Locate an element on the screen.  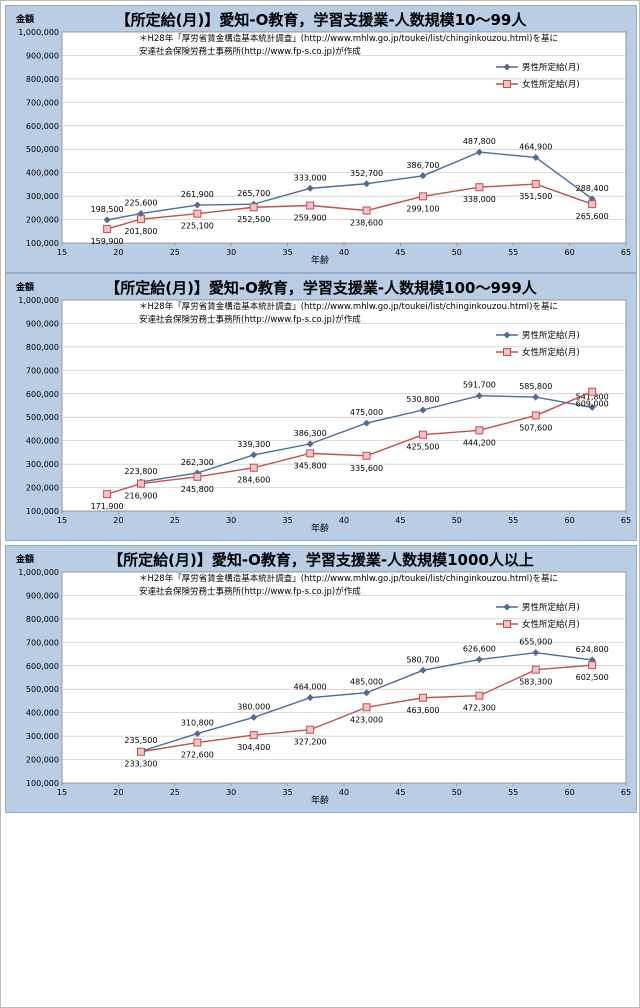
legend: 男性所定給(月) 女性所定給(月) is located at coordinates (538, 615).